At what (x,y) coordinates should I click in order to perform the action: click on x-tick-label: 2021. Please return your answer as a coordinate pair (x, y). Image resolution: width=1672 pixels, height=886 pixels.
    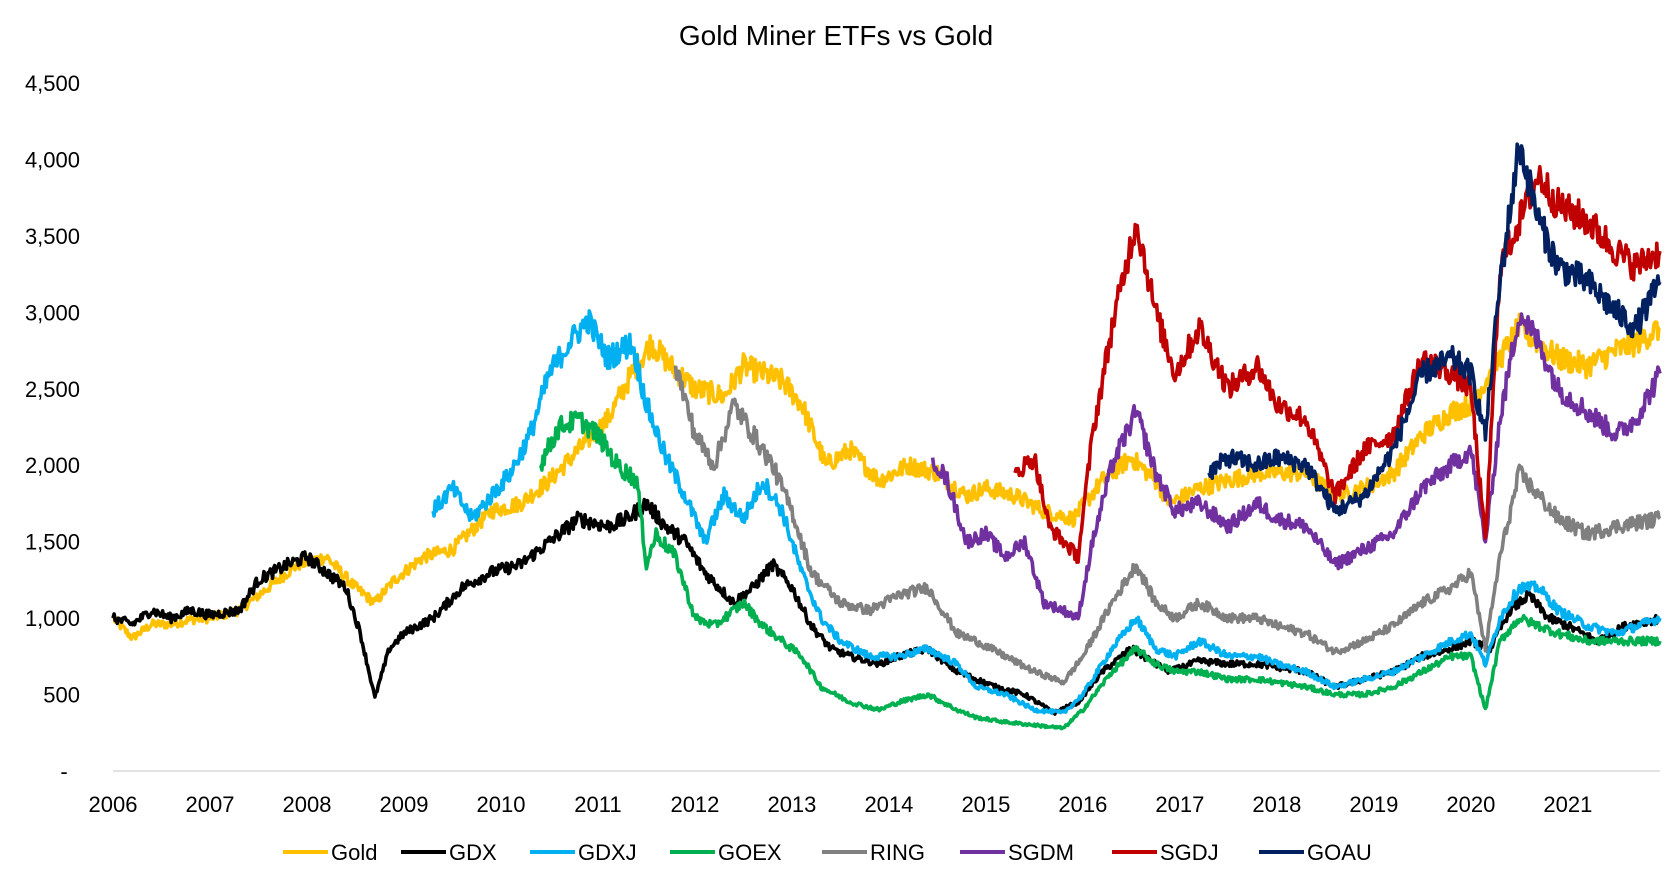
    Looking at the image, I should click on (1567, 804).